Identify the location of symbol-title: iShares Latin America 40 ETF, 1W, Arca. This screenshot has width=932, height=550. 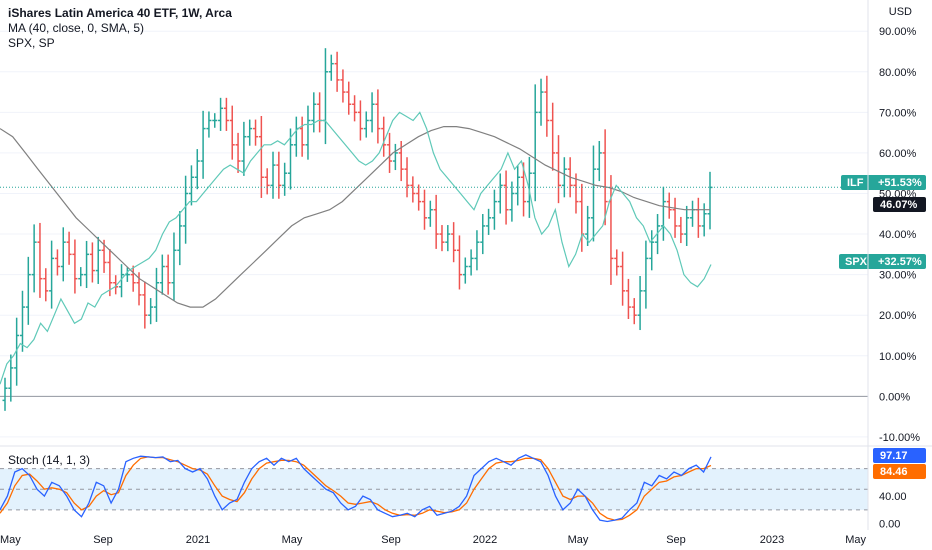
(120, 13).